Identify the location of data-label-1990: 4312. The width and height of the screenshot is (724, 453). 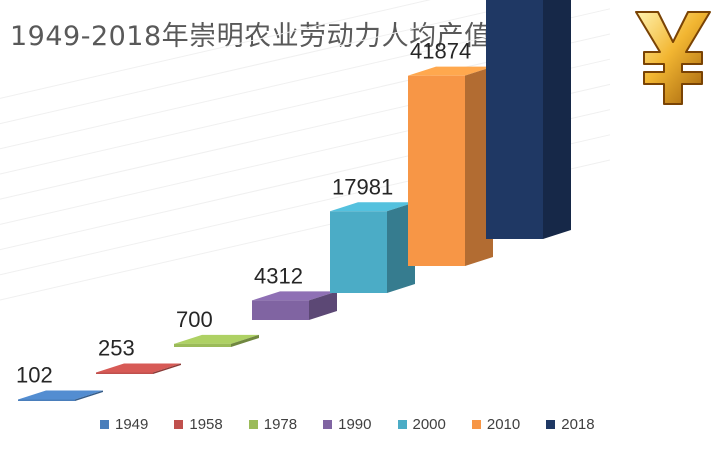
(278, 275).